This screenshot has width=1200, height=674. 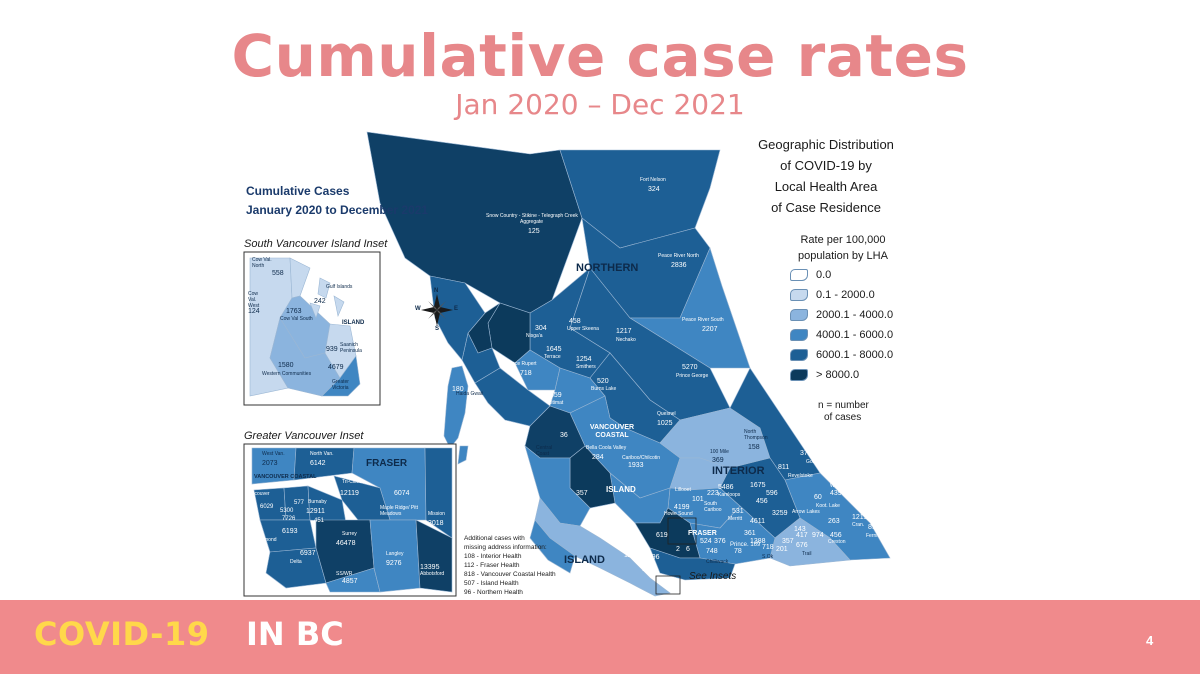 I want to click on additional-line1: Additional cases with, so click(x=494, y=538).